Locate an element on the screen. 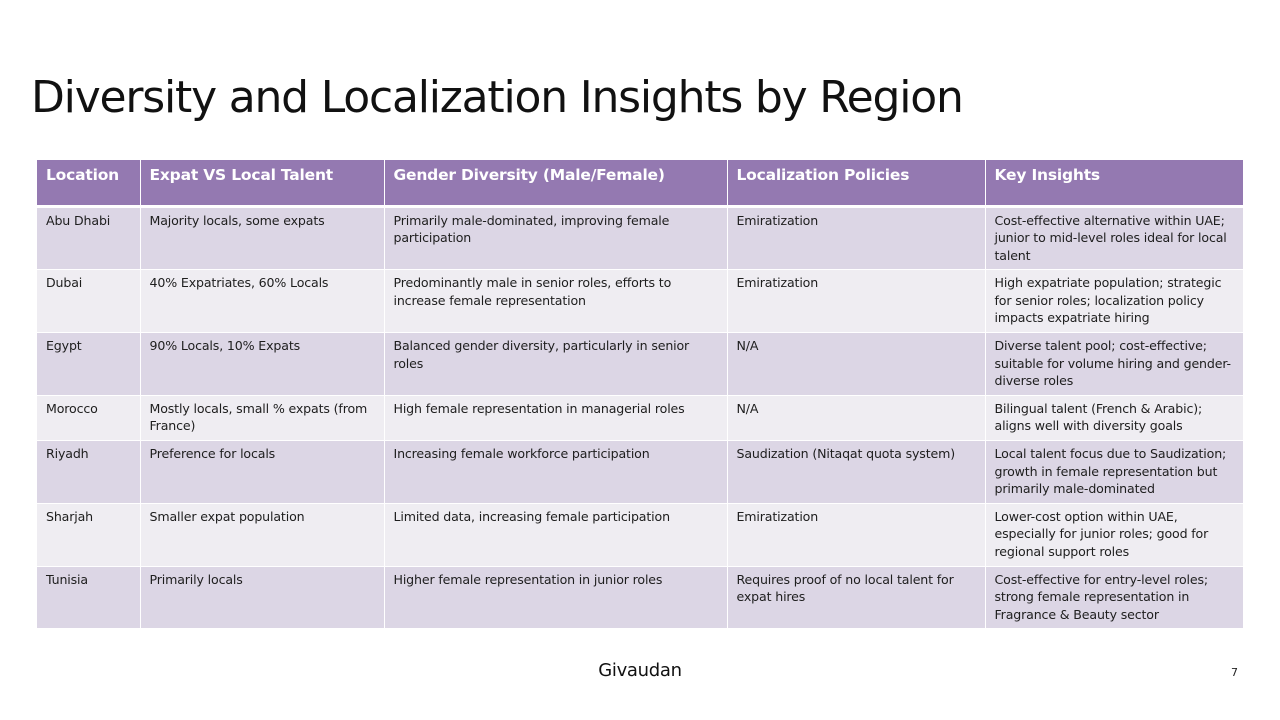 This screenshot has height=720, width=1280. cell-talent: 90% Locals, 10% Expats is located at coordinates (262, 364).